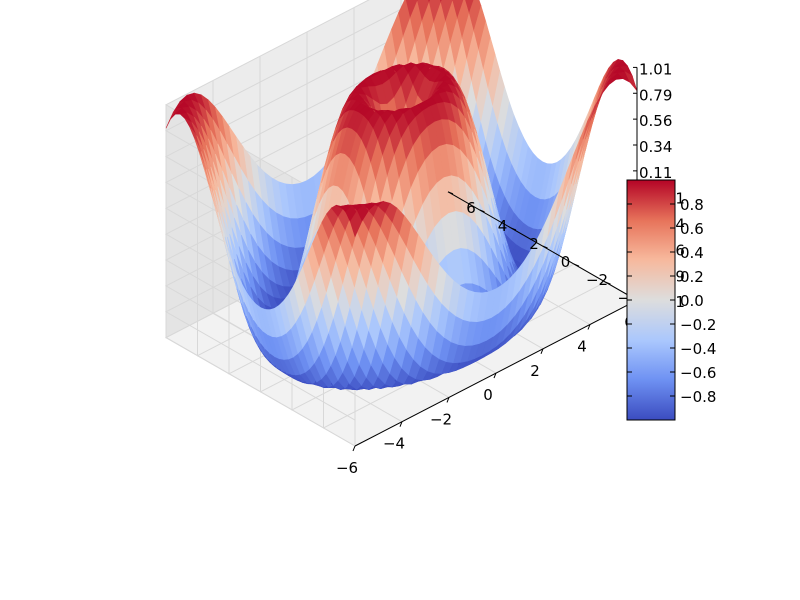  I want to click on z-tick-label: 0.34, so click(655, 147).